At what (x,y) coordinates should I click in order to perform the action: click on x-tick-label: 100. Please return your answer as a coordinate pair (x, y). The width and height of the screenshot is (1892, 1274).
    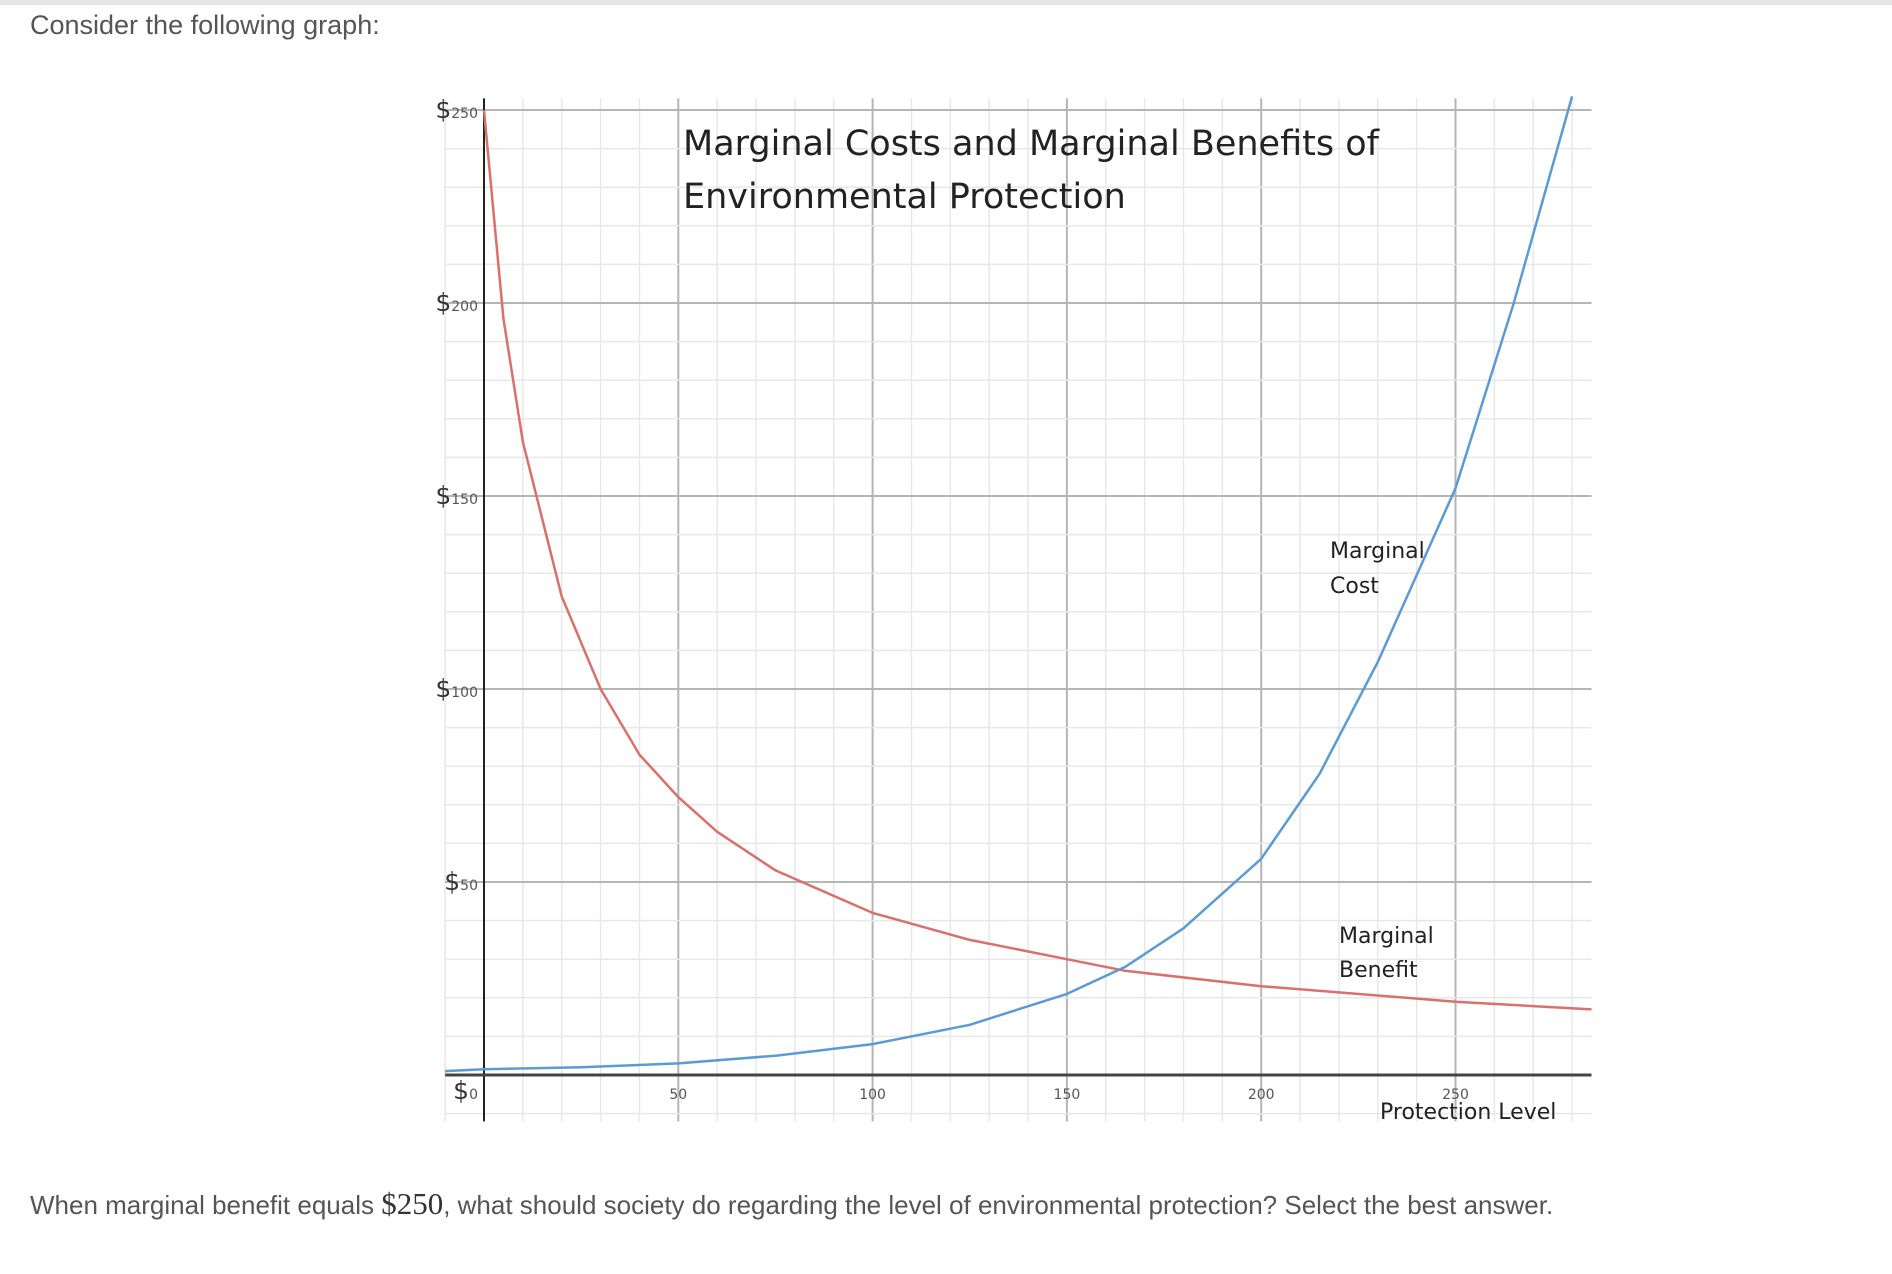
    Looking at the image, I should click on (872, 1095).